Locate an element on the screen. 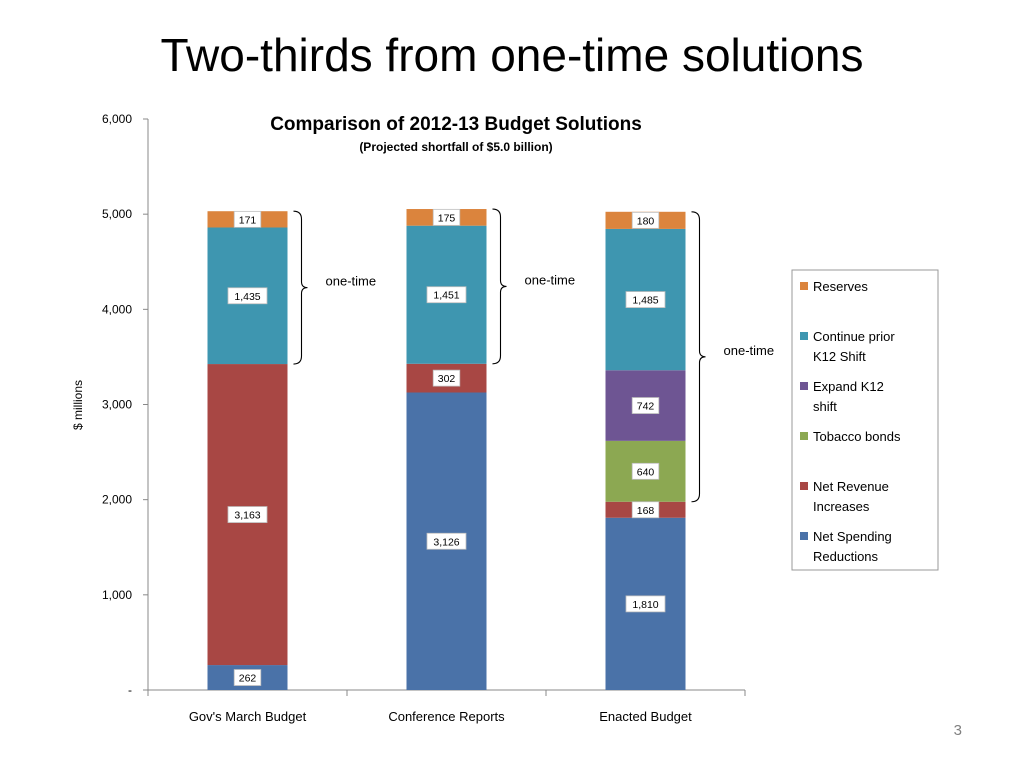 This screenshot has height=768, width=1024. data-label: 1,451 is located at coordinates (446, 296).